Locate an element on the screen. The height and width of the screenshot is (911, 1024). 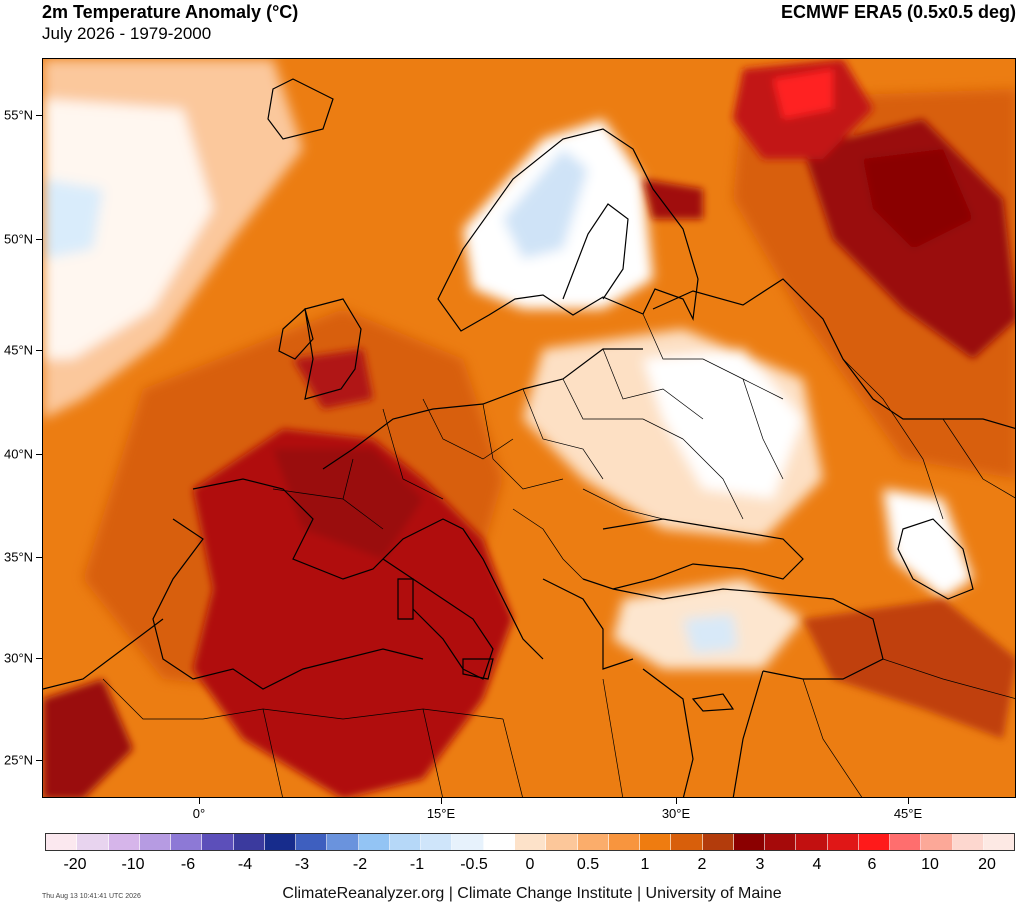
color-scale-label: 2 is located at coordinates (702, 864).